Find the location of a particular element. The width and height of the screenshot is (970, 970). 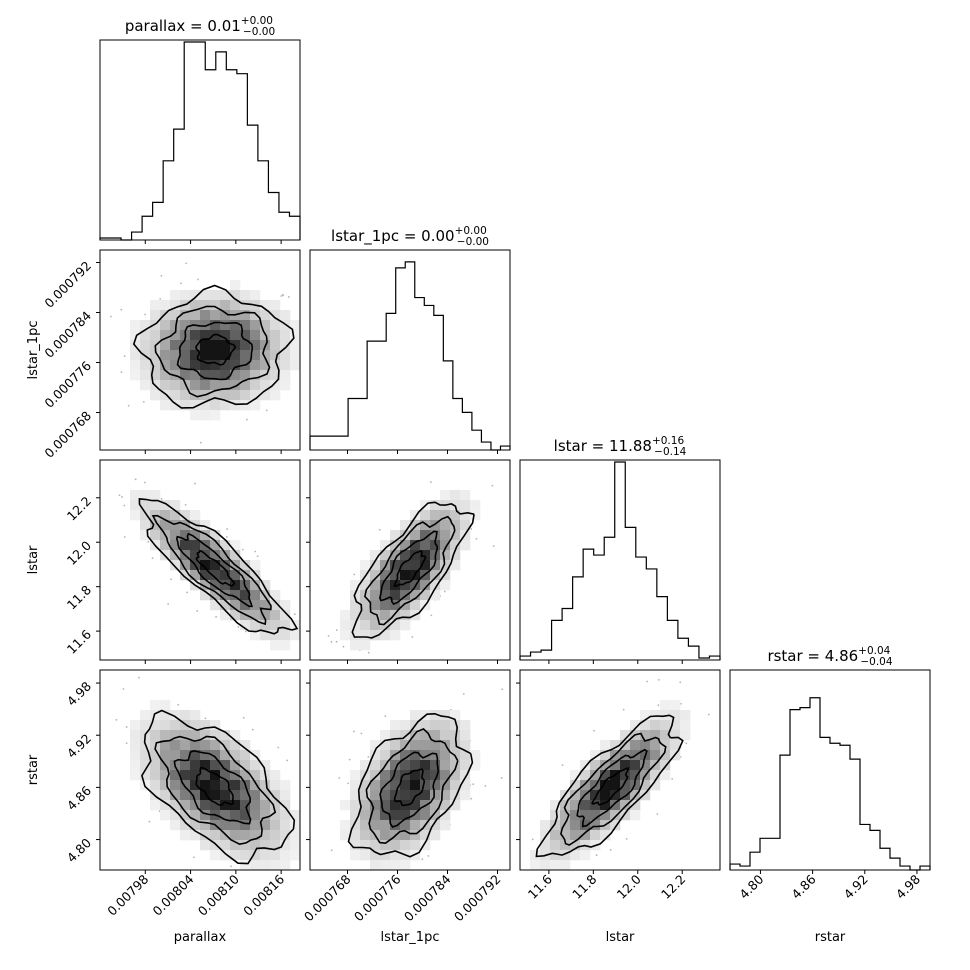

y-tick-label: 11.6 is located at coordinates (79, 642).